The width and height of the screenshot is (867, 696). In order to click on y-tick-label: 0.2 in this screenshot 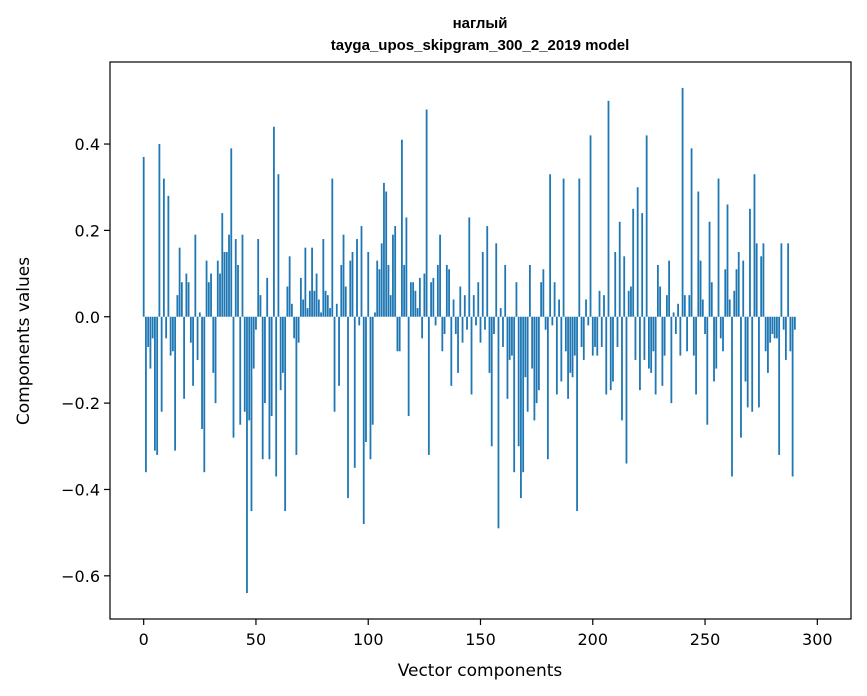, I will do `click(87, 230)`.